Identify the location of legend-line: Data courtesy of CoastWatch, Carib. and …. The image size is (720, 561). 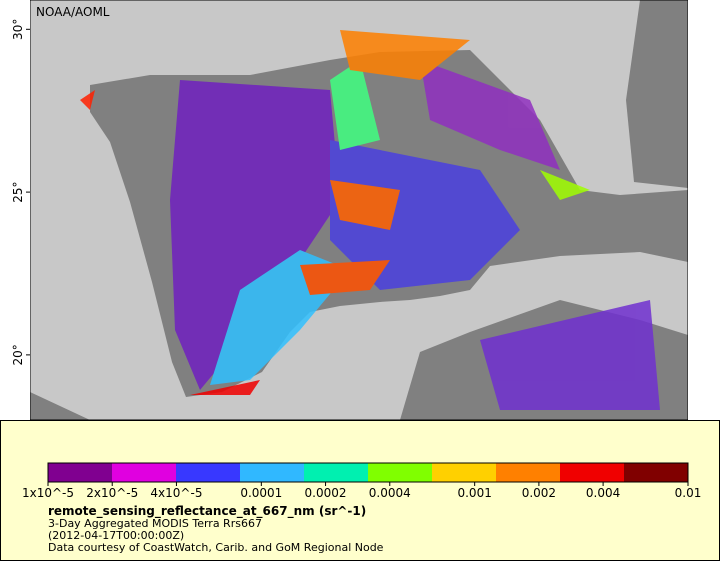
(216, 547).